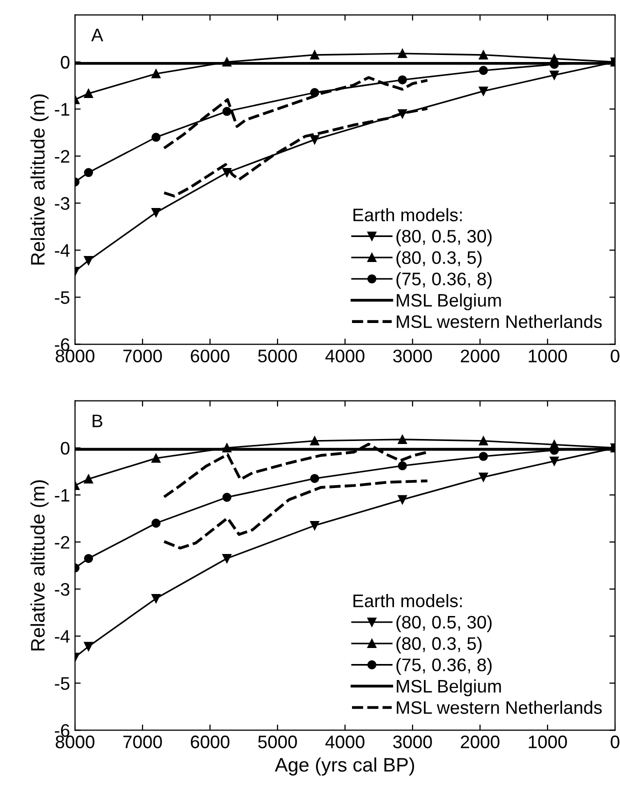 The image size is (620, 786). Describe the element at coordinates (344, 766) in the screenshot. I see `x-axis-title: Age (yrs cal BP)` at that location.